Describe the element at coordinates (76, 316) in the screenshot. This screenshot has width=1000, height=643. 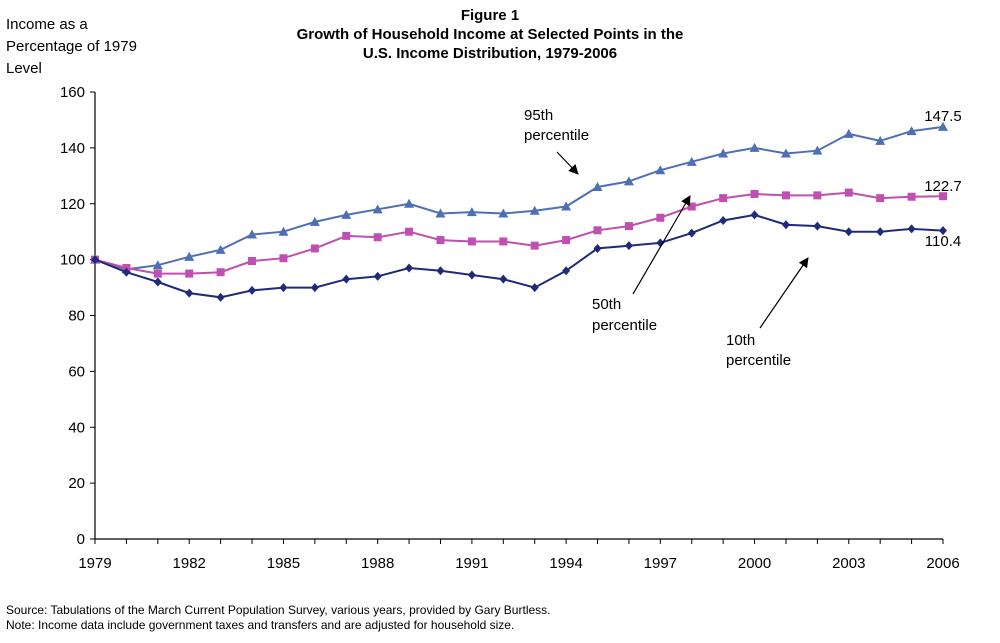
I see `y-tick-label: 80` at that location.